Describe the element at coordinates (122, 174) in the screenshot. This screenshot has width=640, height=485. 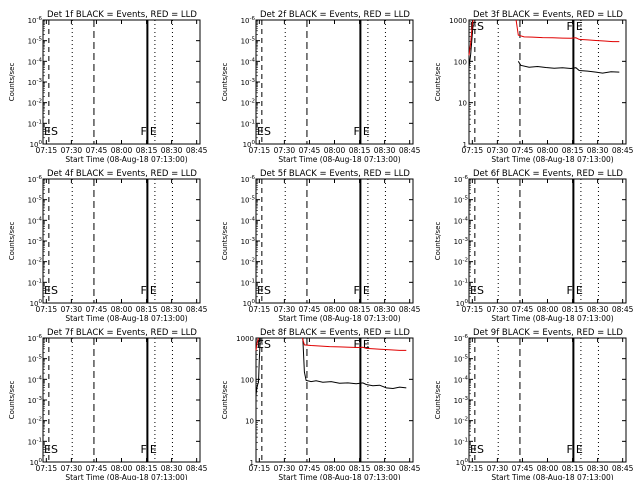
I see `panel-title: Det 4f BLACK = Events, RED = LLD` at that location.